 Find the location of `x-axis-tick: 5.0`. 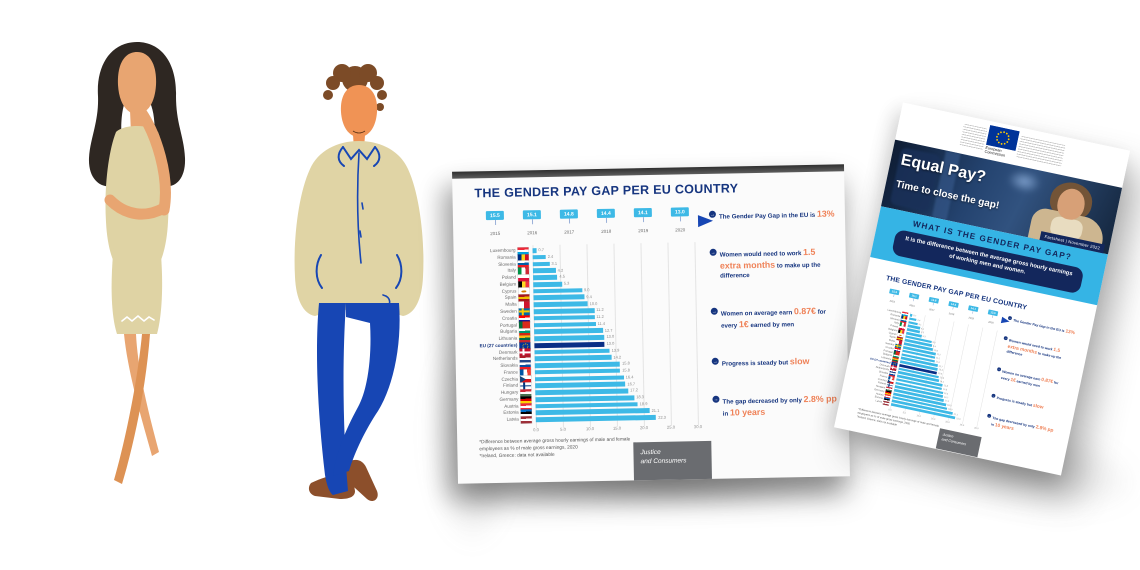

x-axis-tick: 5.0 is located at coordinates (563, 429).